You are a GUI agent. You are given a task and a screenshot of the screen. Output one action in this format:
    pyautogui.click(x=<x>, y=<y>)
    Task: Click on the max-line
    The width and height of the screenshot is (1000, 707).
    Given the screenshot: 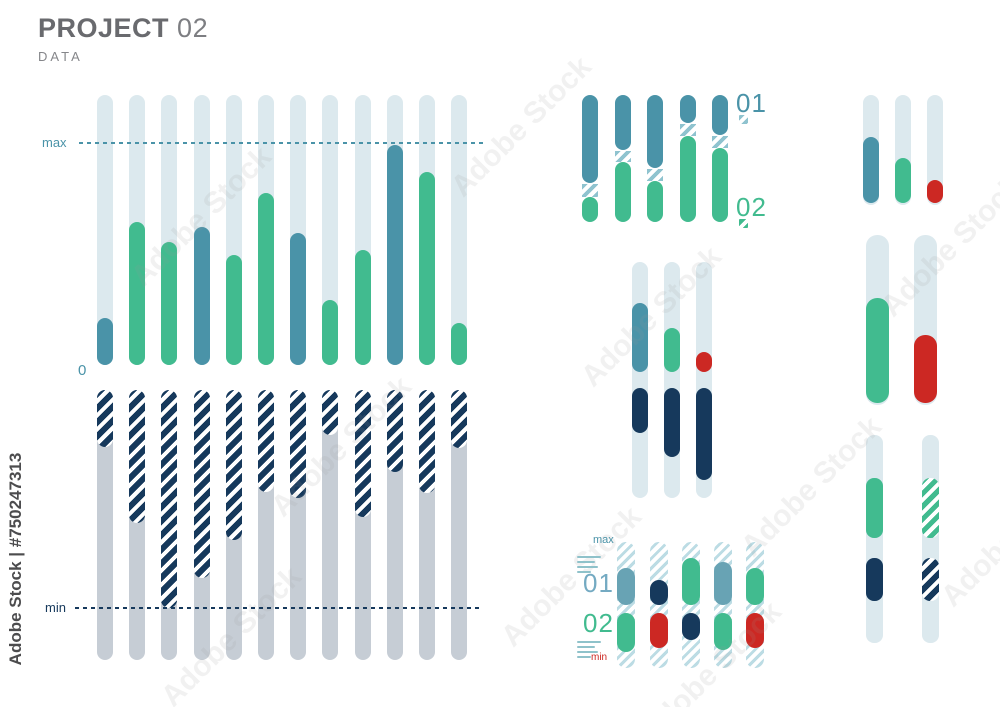 What is the action you would take?
    pyautogui.click(x=281, y=143)
    